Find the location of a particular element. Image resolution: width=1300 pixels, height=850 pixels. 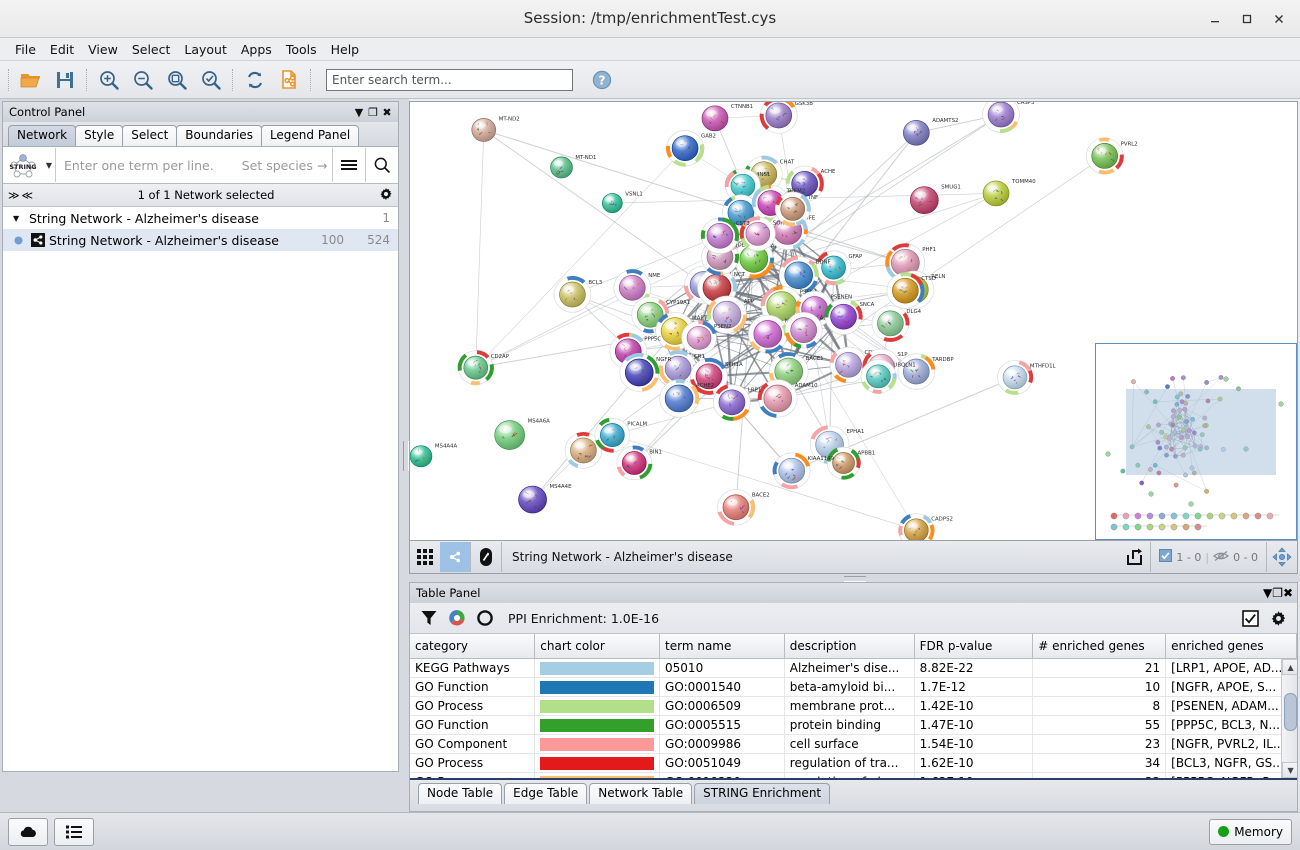

network-node: INS1 is located at coordinates (747, 185).